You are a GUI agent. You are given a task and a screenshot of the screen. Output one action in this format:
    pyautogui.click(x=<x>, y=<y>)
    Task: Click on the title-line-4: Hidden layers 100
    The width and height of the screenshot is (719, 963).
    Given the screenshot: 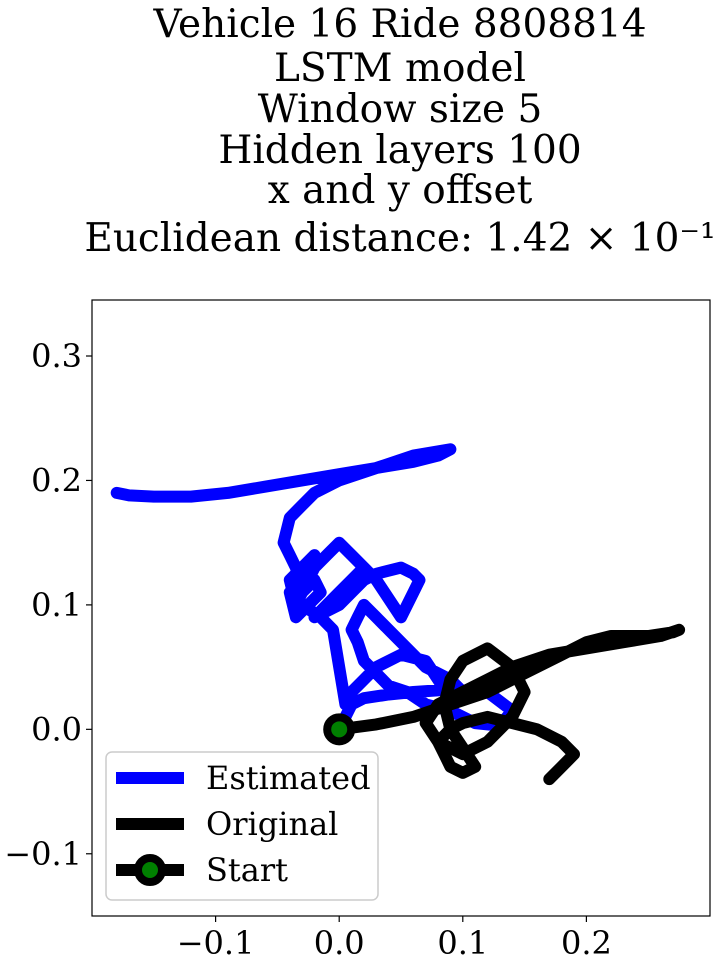 What is the action you would take?
    pyautogui.click(x=399, y=150)
    